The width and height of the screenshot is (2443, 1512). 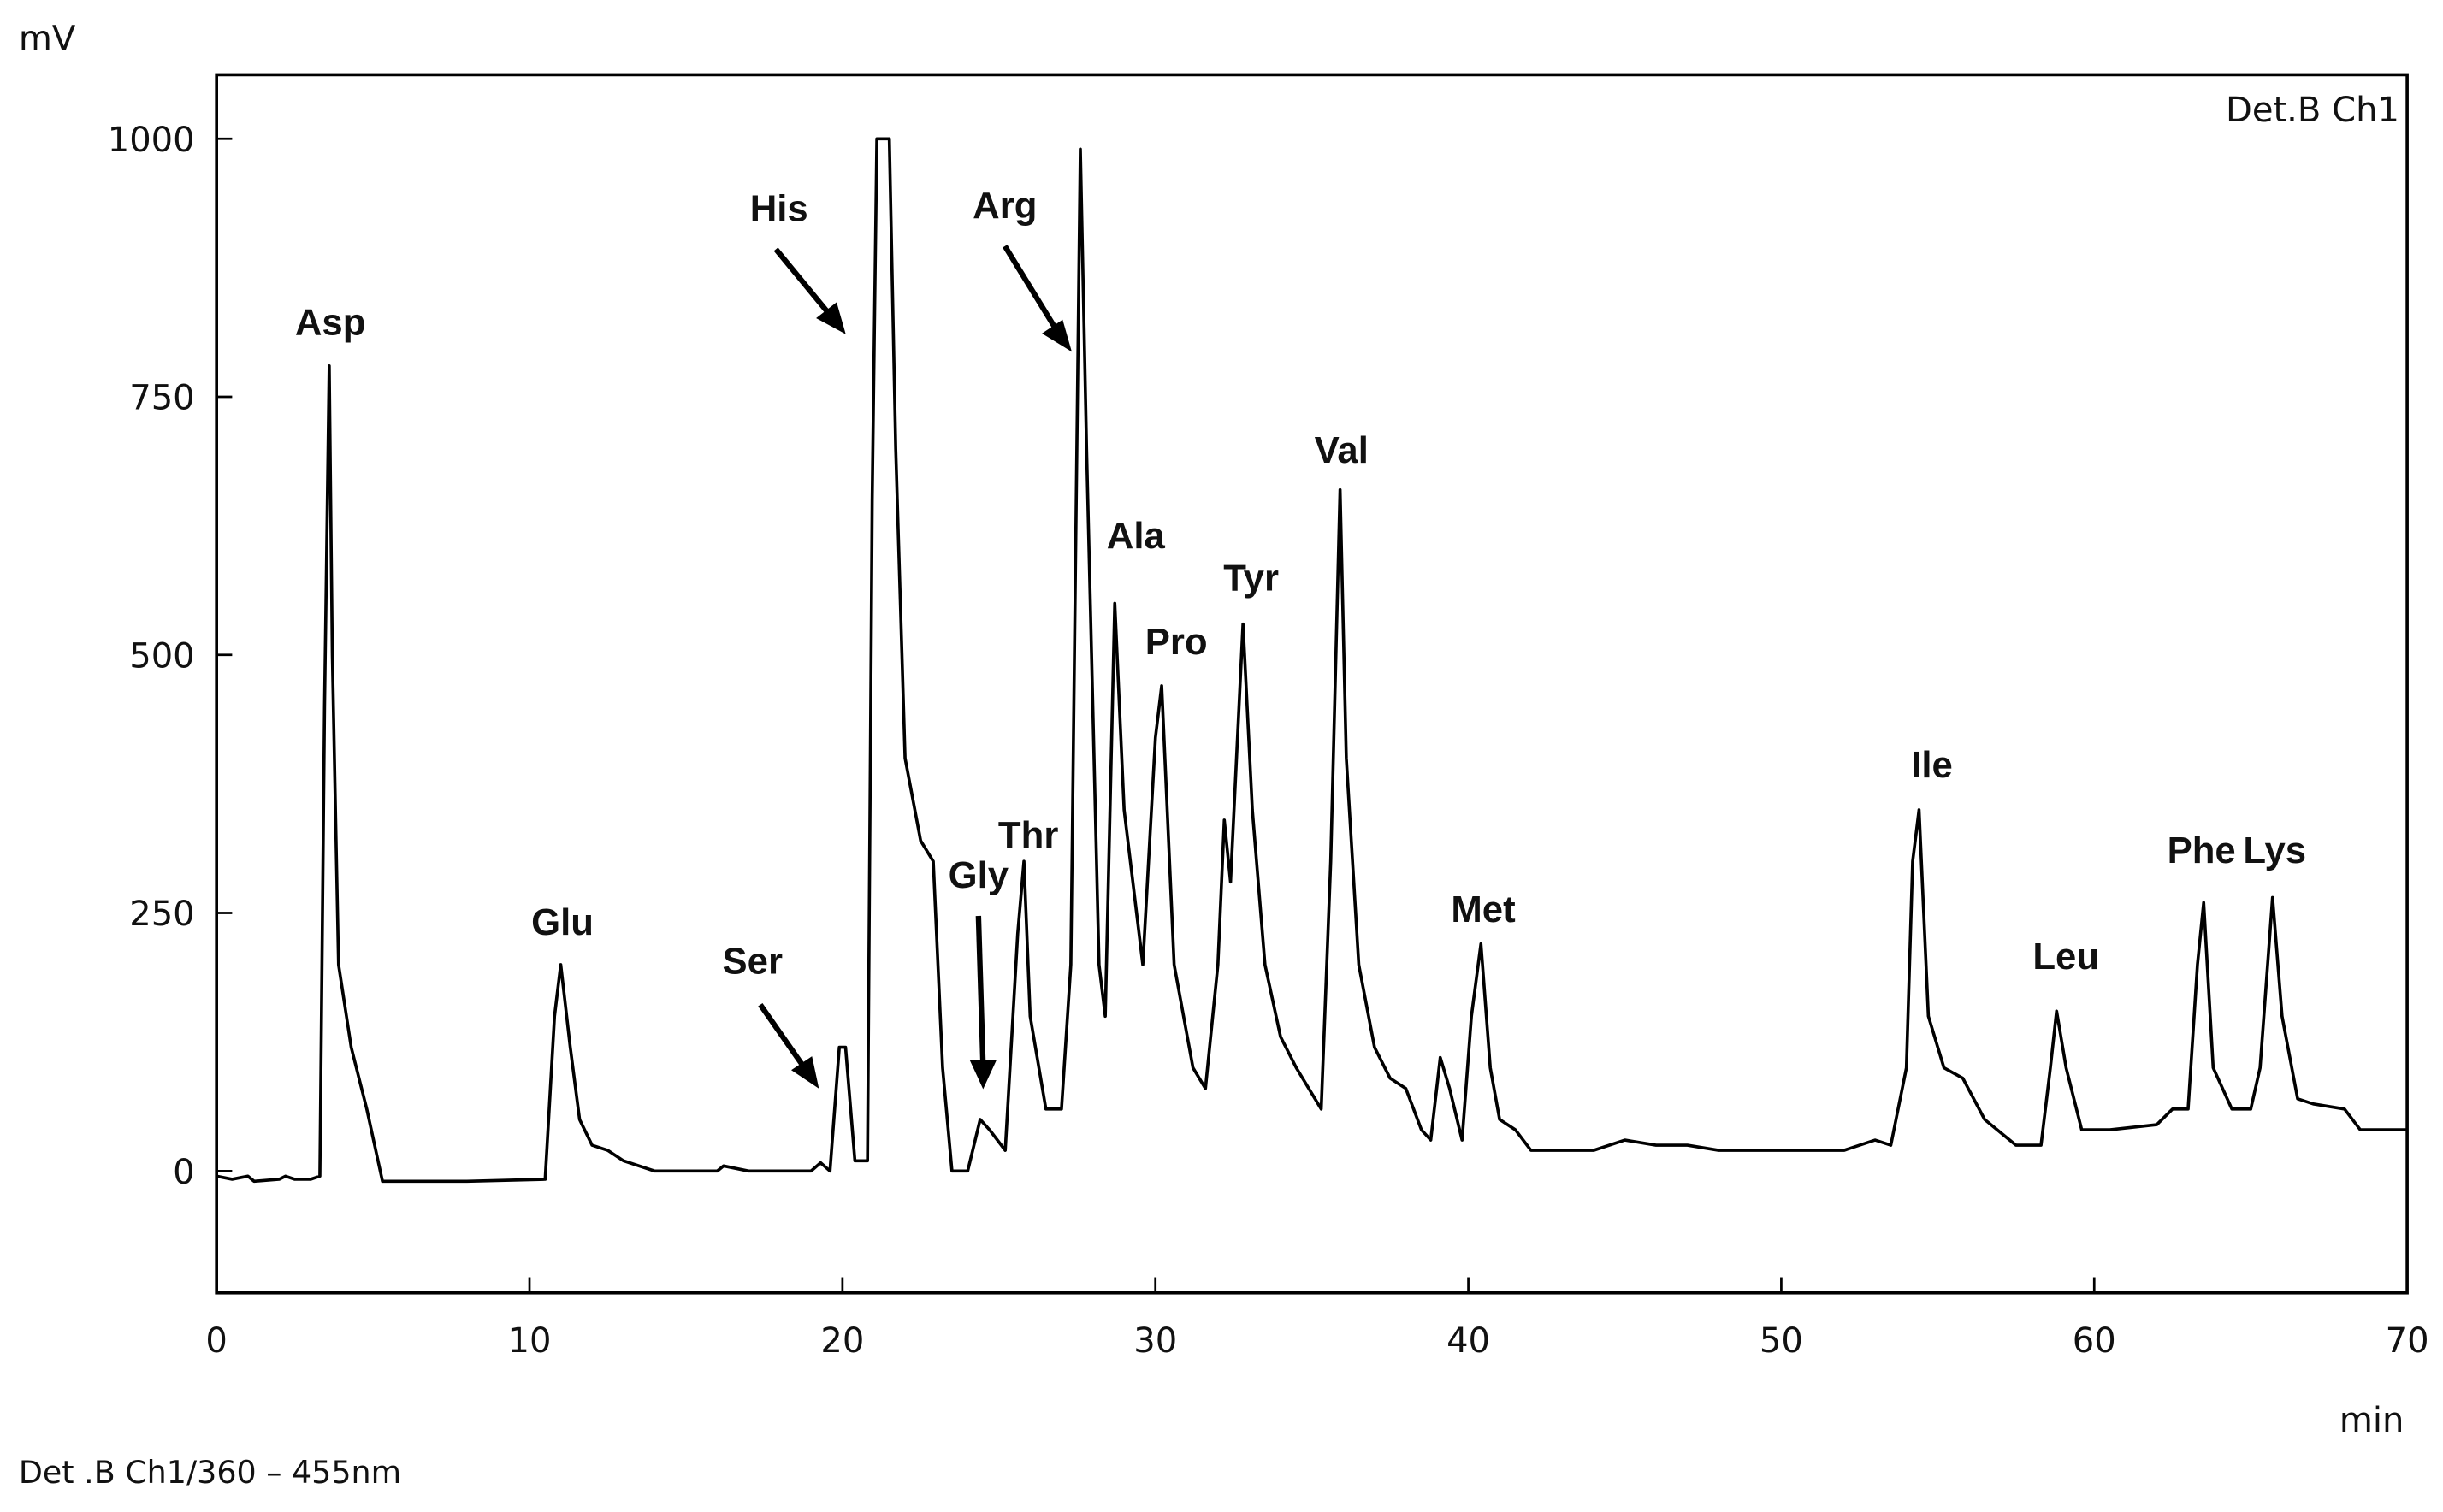 I want to click on footer: Det .B Ch1/360 – 455nm, so click(x=210, y=1472).